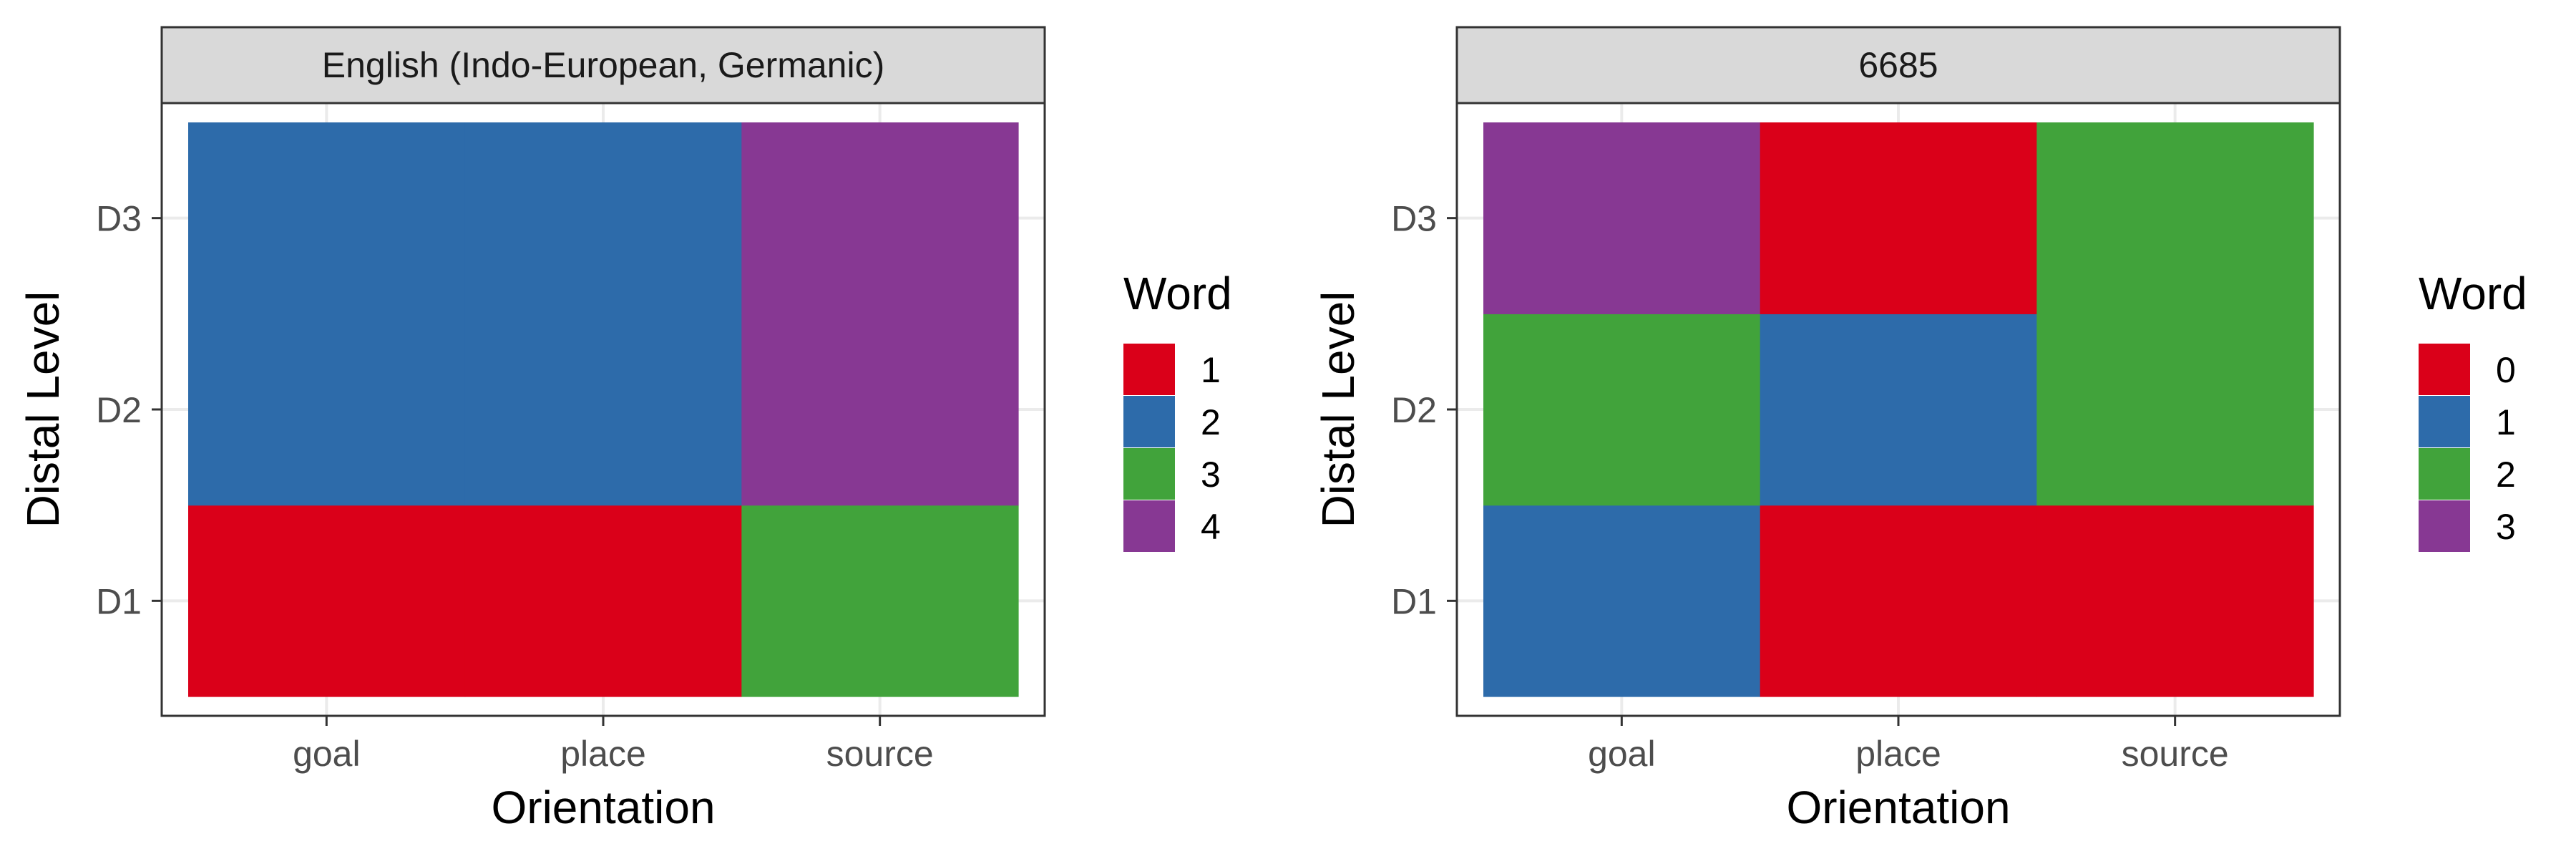 Image resolution: width=2576 pixels, height=859 pixels. I want to click on facet-strip-label: English (Indo-European, Germanic), so click(603, 65).